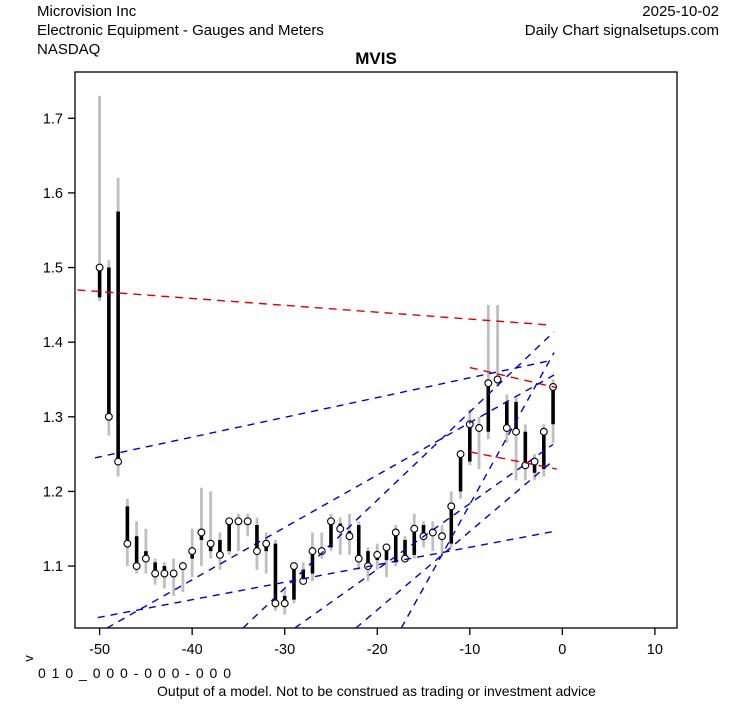 The height and width of the screenshot is (708, 753). What do you see at coordinates (562, 650) in the screenshot?
I see `x-tick-label: 0` at bounding box center [562, 650].